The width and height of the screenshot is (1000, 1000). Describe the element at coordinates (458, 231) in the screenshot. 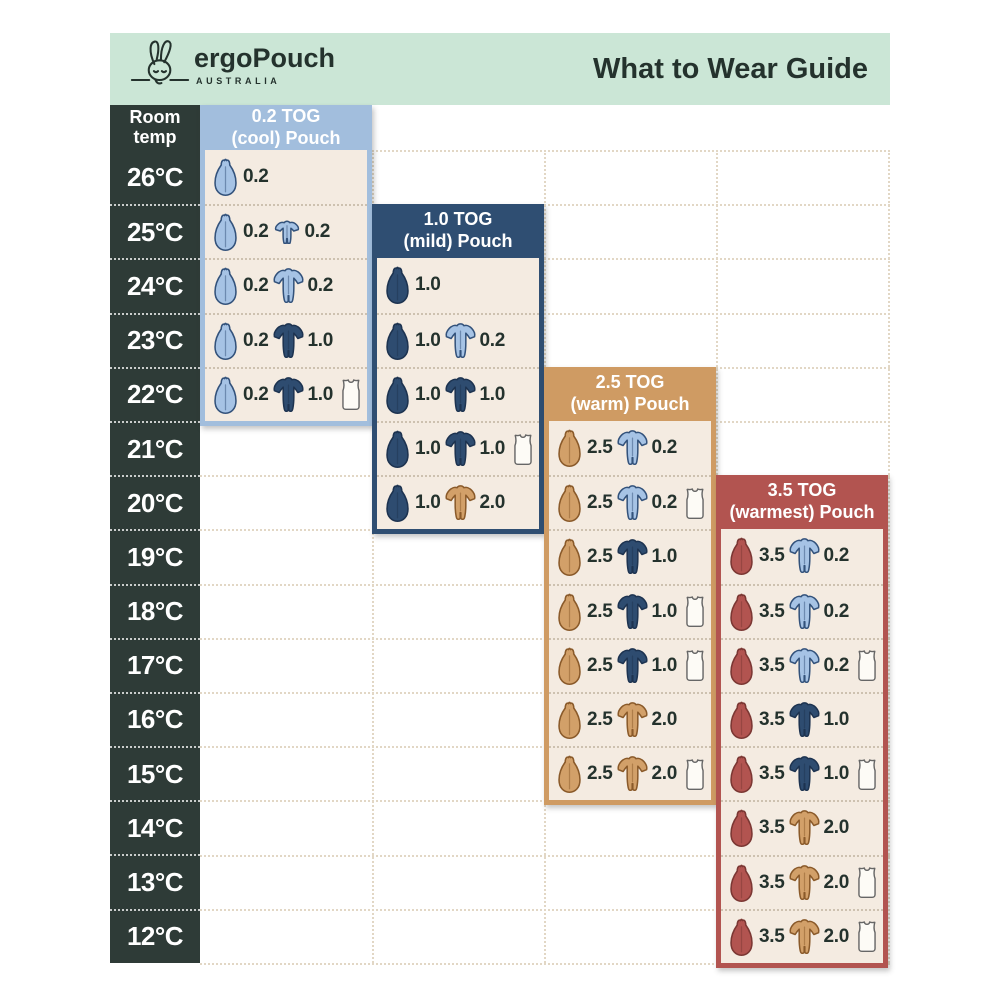

I see `panel-title-1.0-tog: 1.0 TOG (mild) Pouch` at that location.